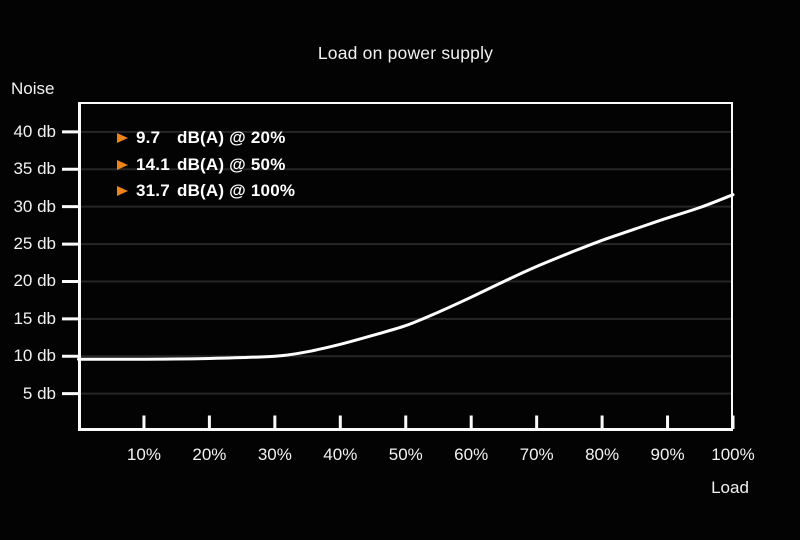  Describe the element at coordinates (236, 191) in the screenshot. I see `legend-label: dB(A) @ 100%` at that location.